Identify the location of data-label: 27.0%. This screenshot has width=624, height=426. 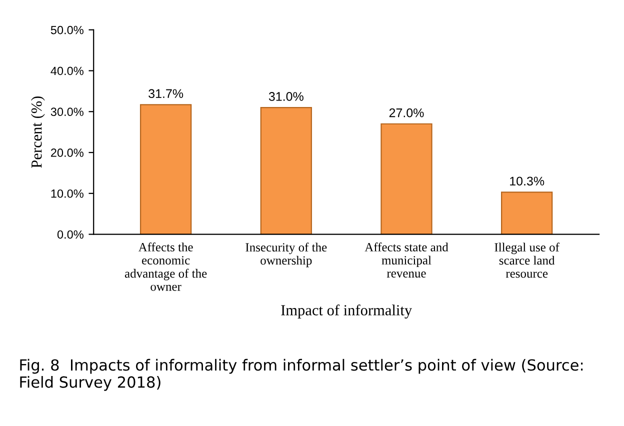
(406, 113).